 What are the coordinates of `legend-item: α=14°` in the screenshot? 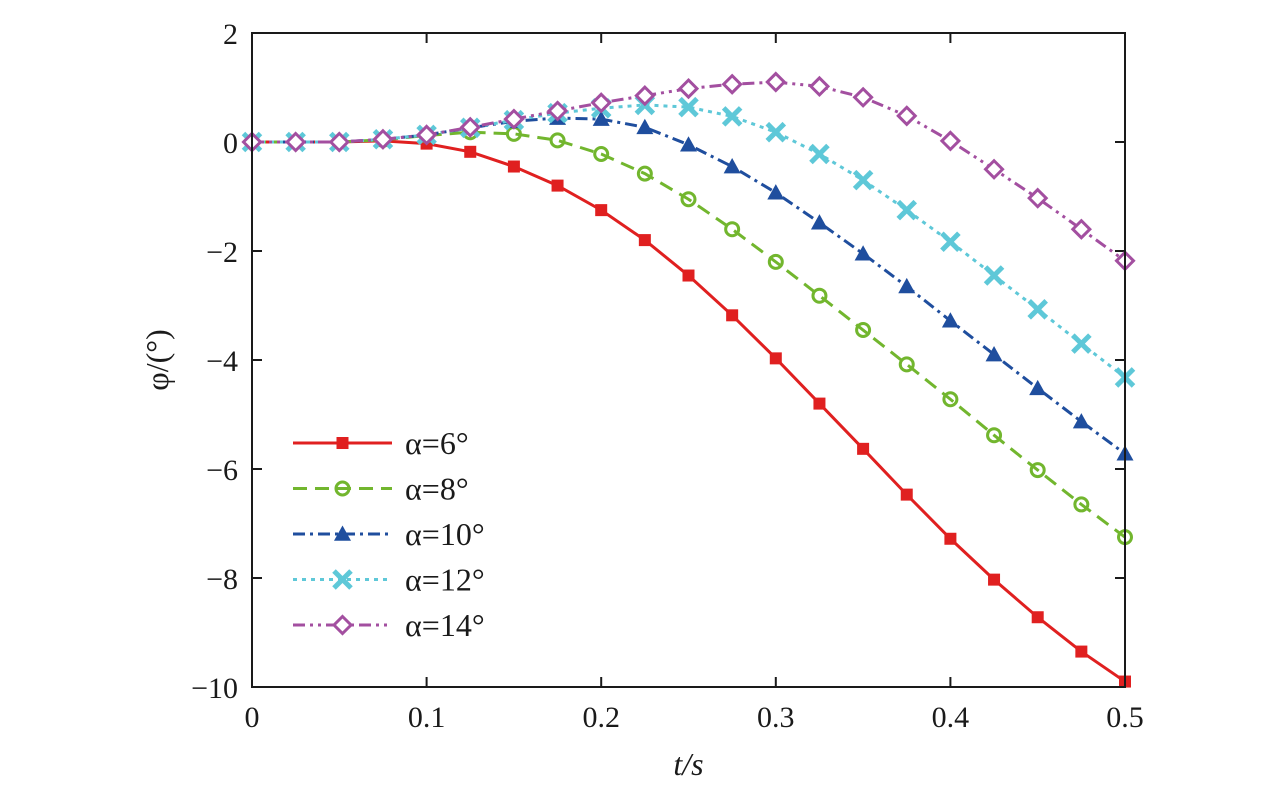 It's located at (389, 625).